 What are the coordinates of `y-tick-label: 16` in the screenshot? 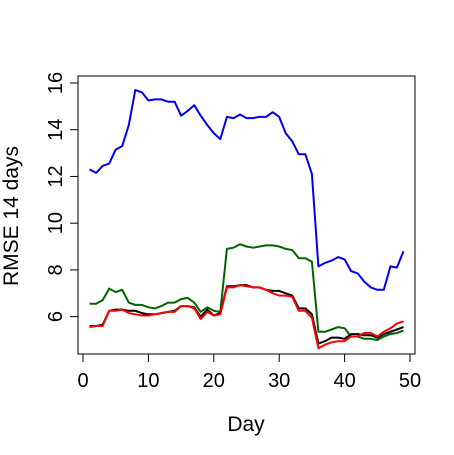 It's located at (56, 83).